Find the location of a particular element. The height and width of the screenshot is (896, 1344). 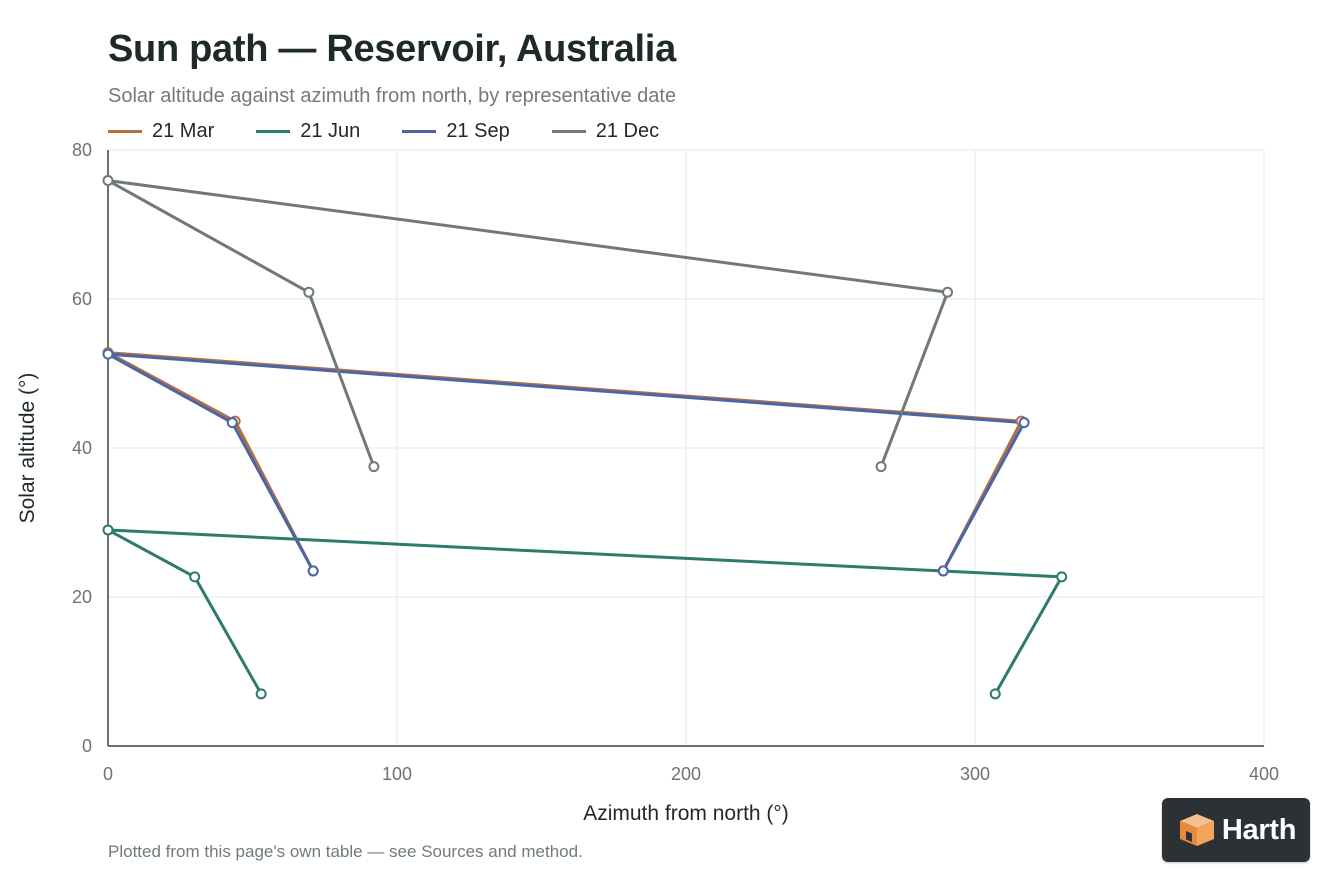

x-axis-label: Azimuth from north (°) is located at coordinates (686, 813).